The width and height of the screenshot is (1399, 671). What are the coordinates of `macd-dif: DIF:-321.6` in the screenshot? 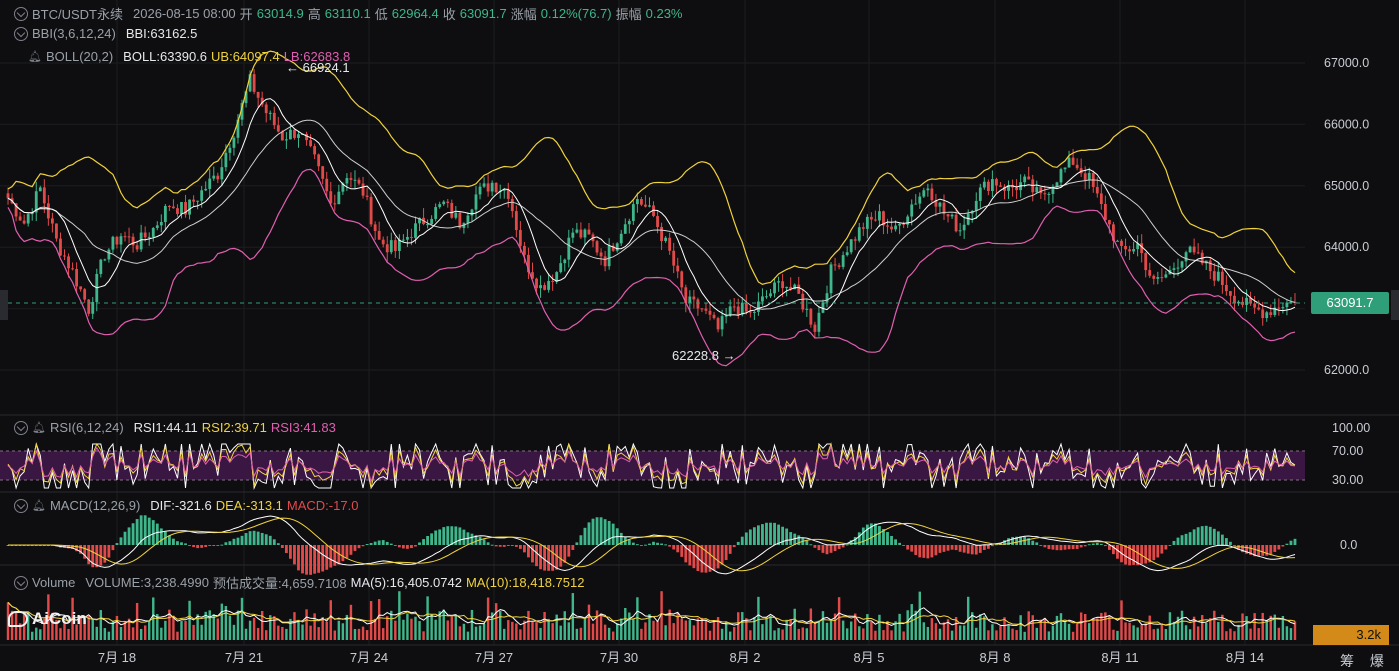 It's located at (181, 505).